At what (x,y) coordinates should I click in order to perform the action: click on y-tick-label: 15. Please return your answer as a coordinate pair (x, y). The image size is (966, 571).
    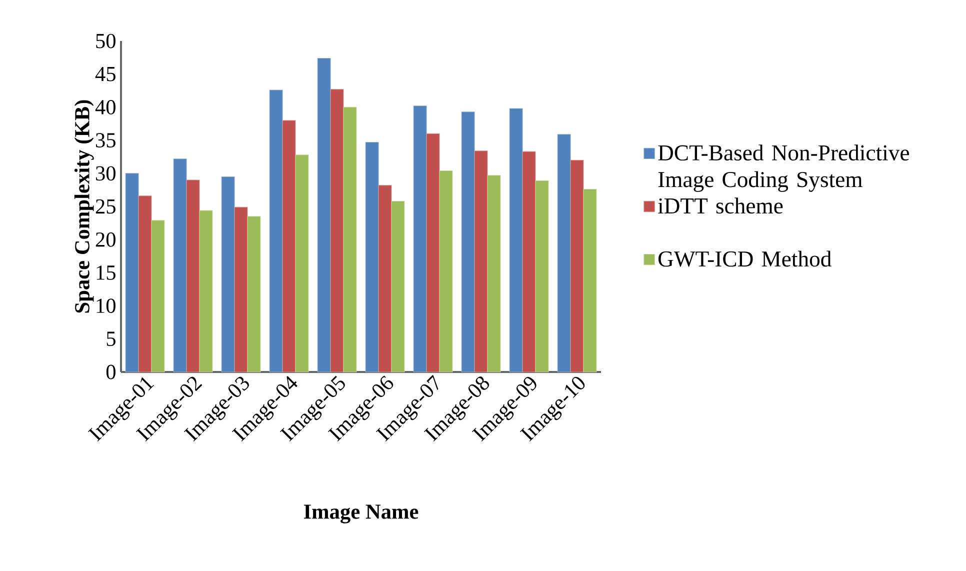
    Looking at the image, I should click on (106, 273).